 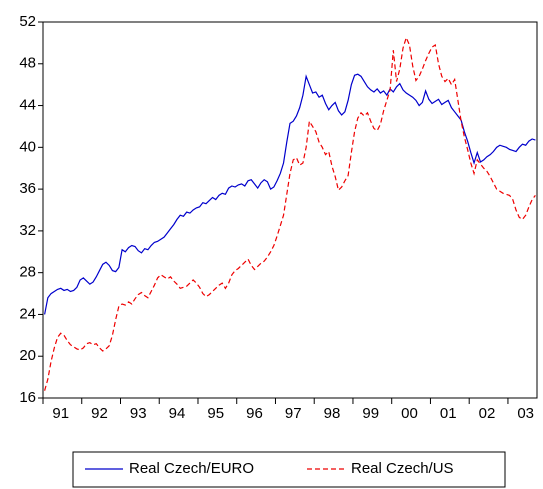 I want to click on y-tick-label: 44, so click(x=27, y=105).